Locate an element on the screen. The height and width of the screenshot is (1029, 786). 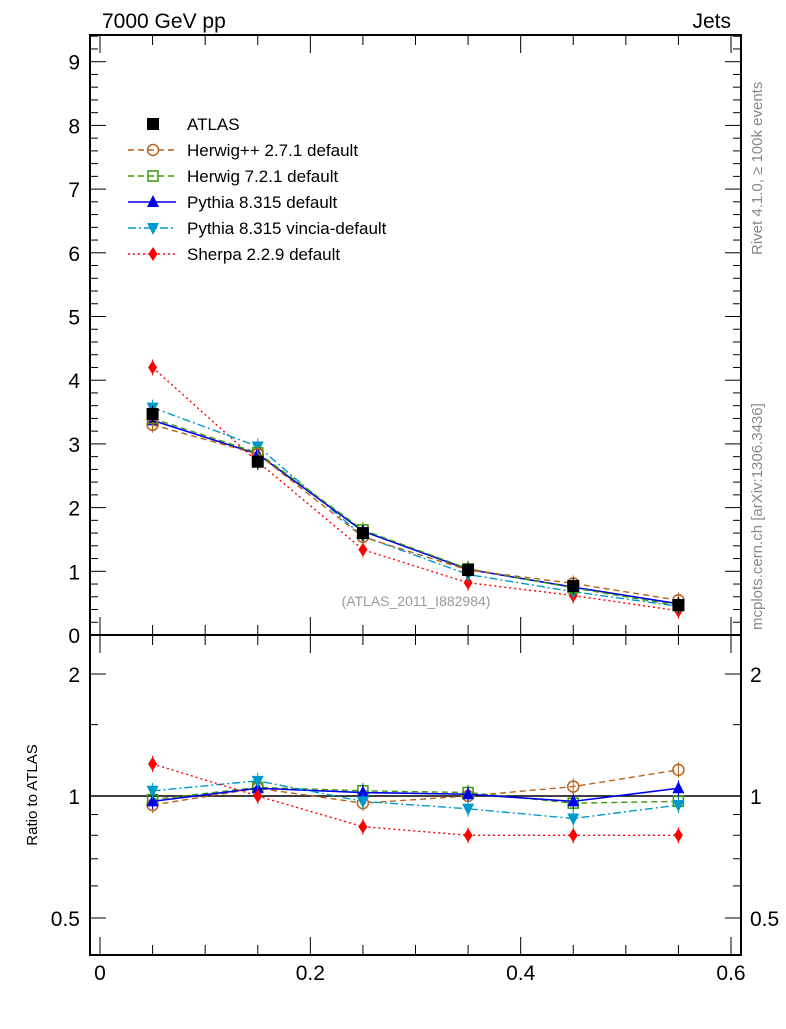
ratio-tick-label: 0.5 is located at coordinates (65, 919).